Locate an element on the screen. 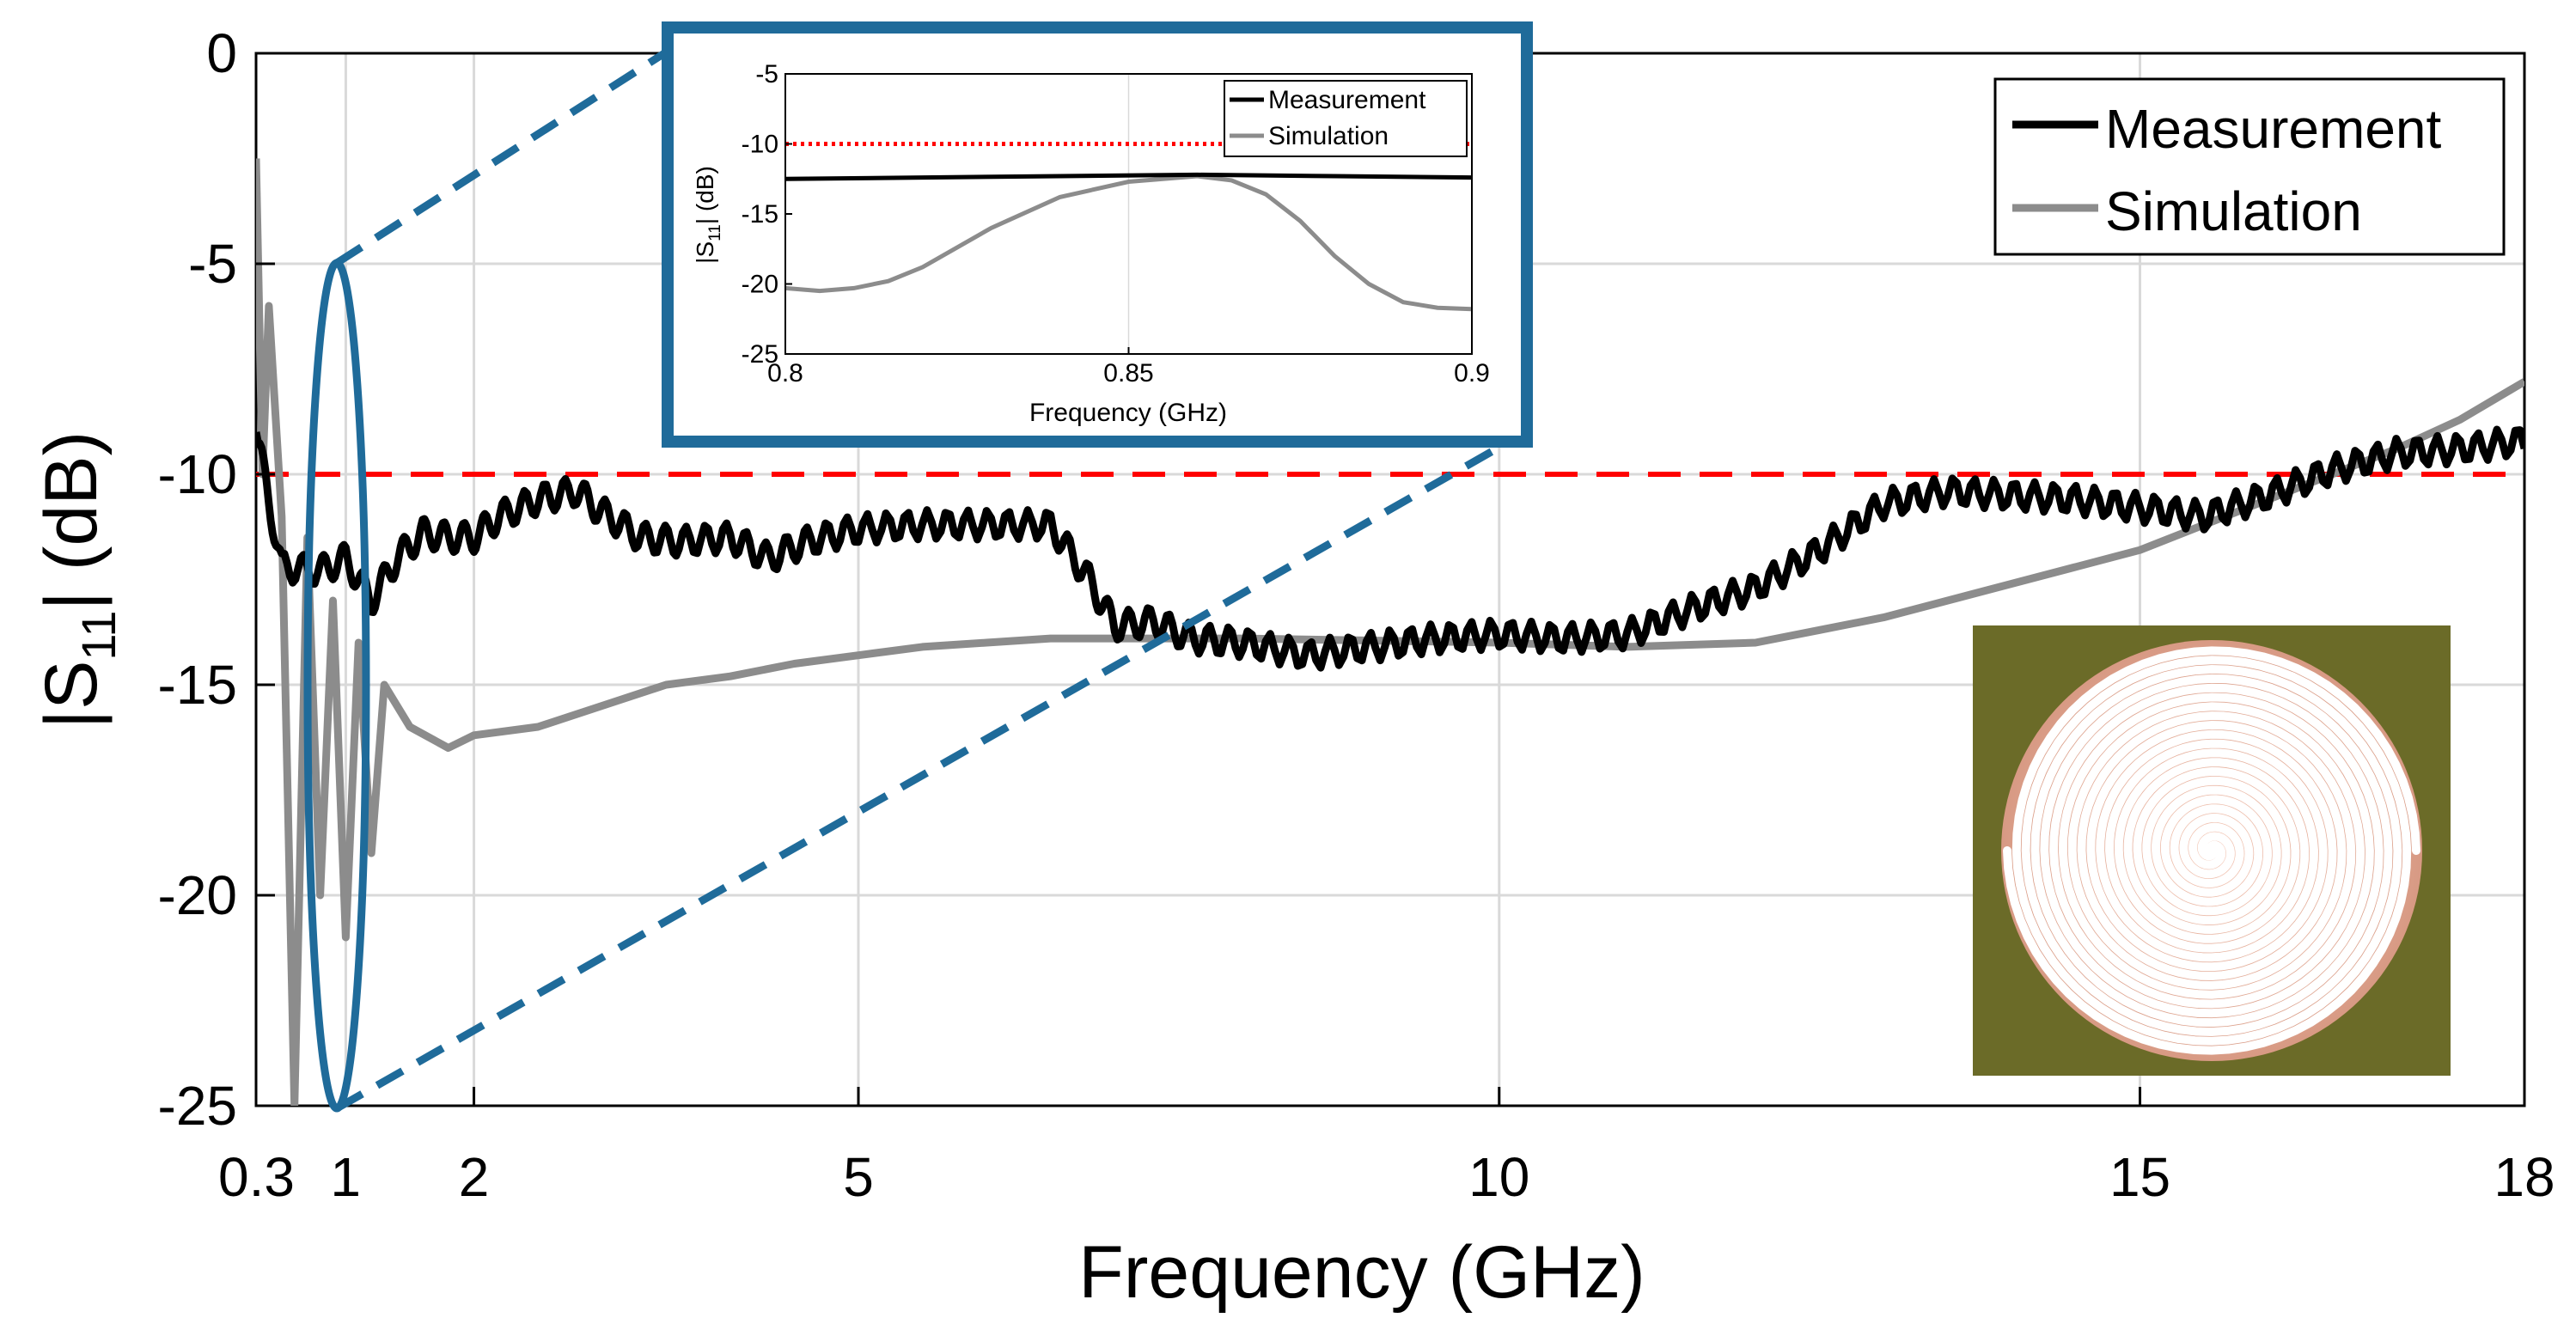 Image resolution: width=2576 pixels, height=1330 pixels. zoom-highlight-ellipse is located at coordinates (336, 686).